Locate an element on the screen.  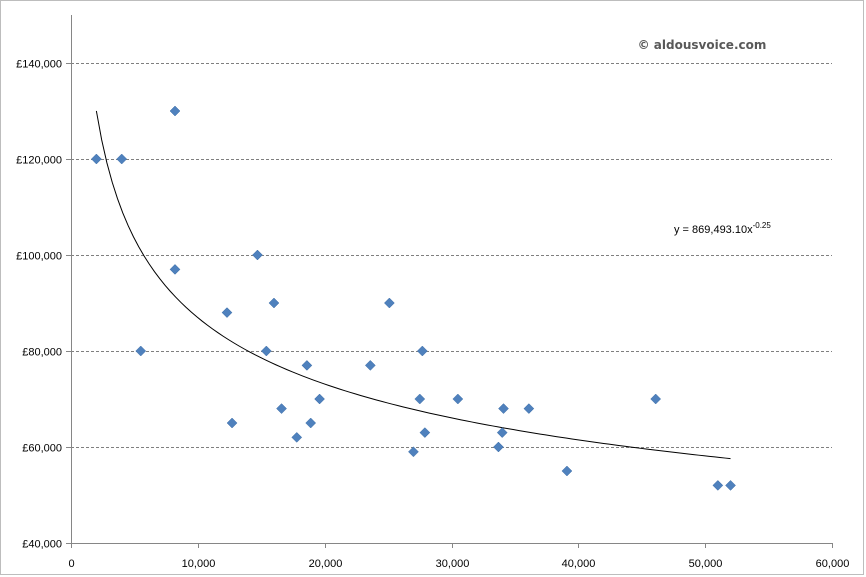
x-tick-label-4: 40,000 is located at coordinates (579, 564).